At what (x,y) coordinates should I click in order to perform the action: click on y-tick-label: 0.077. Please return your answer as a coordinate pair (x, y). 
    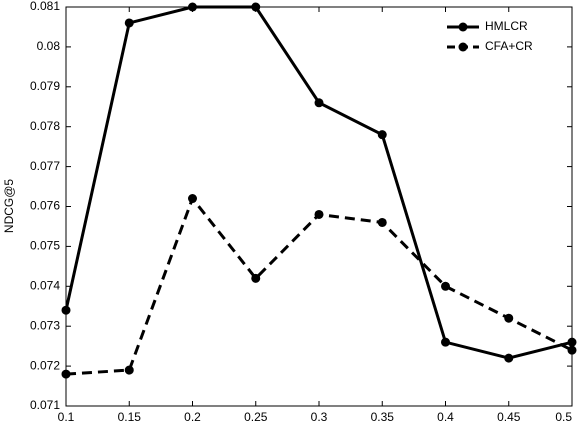
    Looking at the image, I should click on (45, 166).